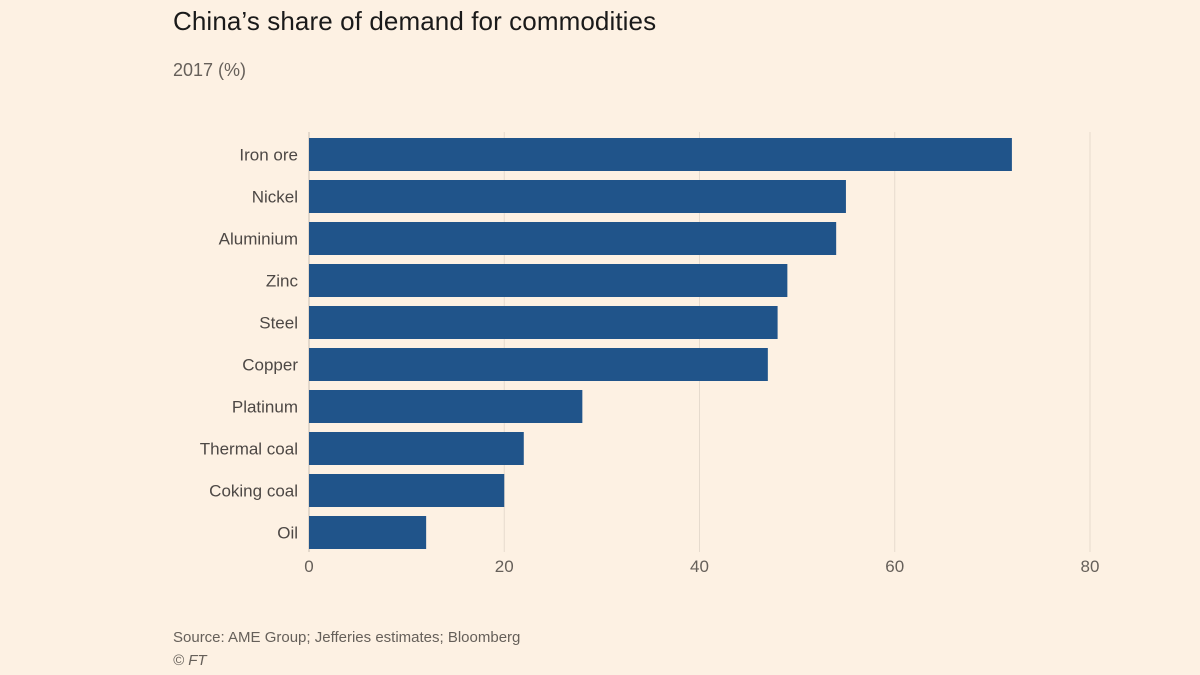 Image resolution: width=1200 pixels, height=675 pixels. What do you see at coordinates (270, 365) in the screenshot?
I see `category-label: Copper` at bounding box center [270, 365].